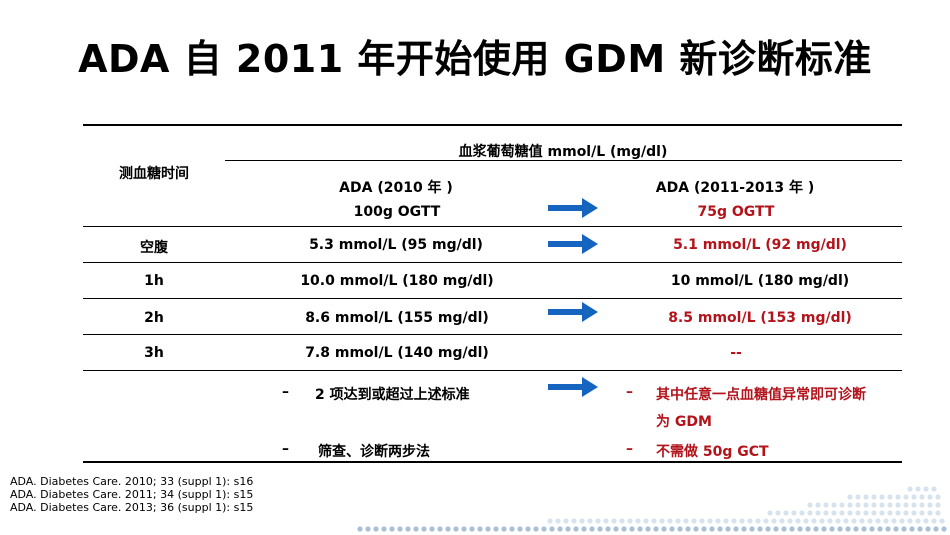  I want to click on decorative-dot-pattern, so click(652, 509).